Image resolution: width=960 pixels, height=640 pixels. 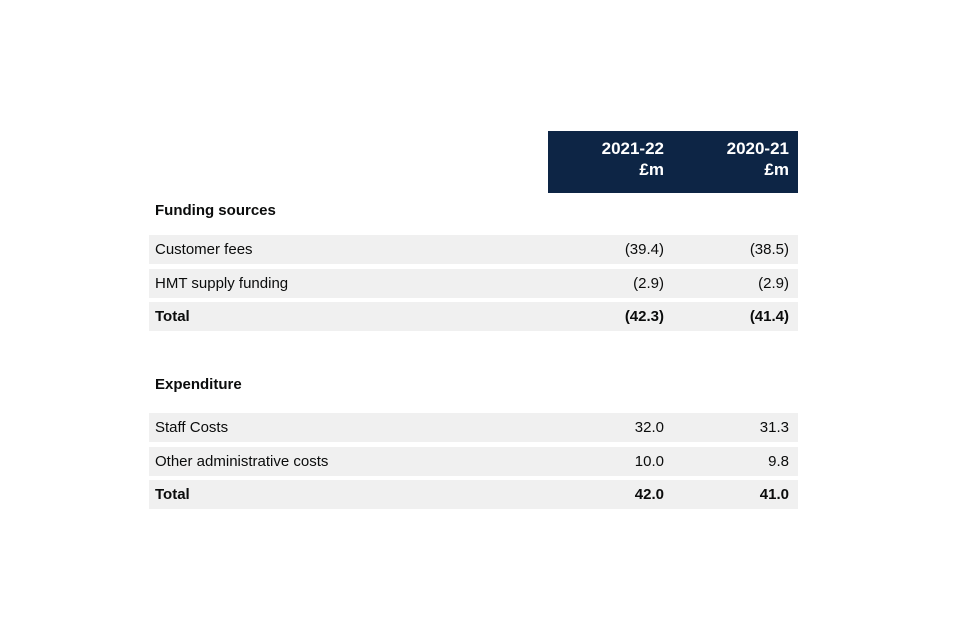 What do you see at coordinates (473, 249) in the screenshot?
I see `table-row: Customer fees (39.4) (38.5)` at bounding box center [473, 249].